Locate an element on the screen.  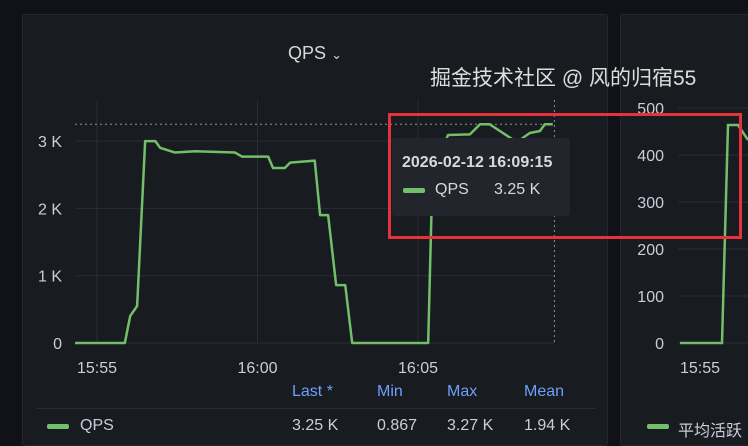
highlight-box is located at coordinates (565, 176).